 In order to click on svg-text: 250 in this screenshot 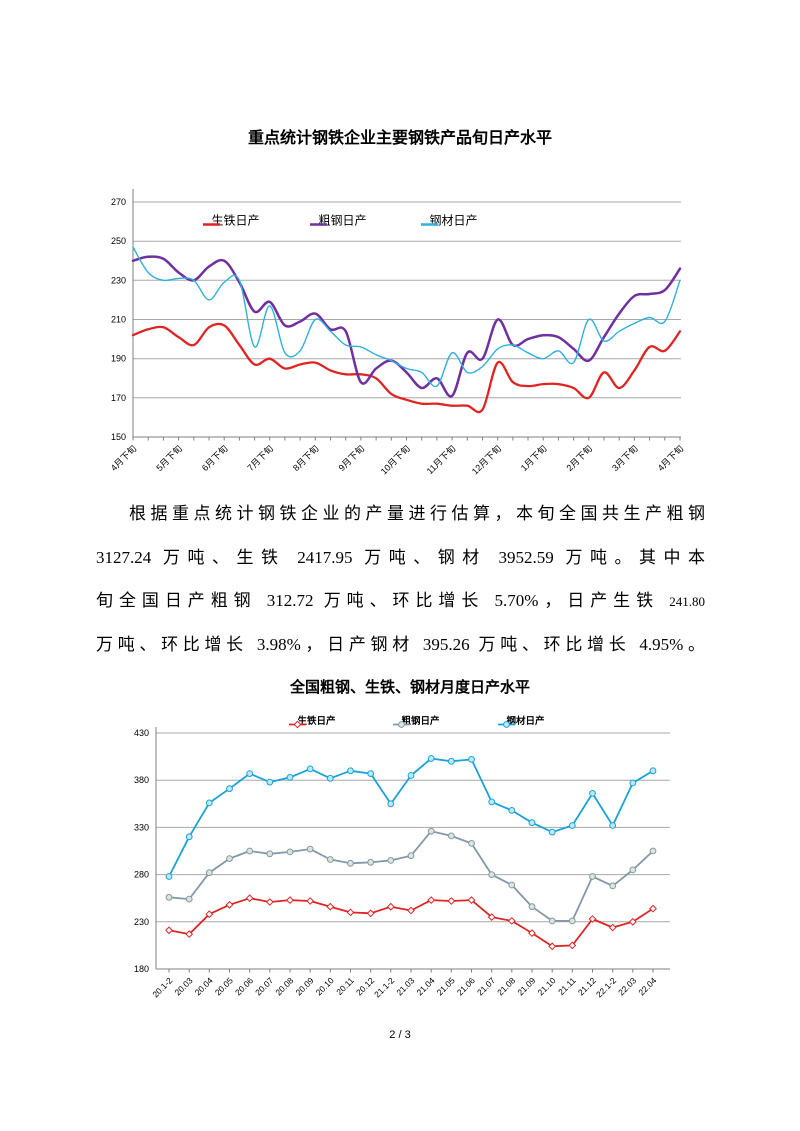, I will do `click(118, 241)`.